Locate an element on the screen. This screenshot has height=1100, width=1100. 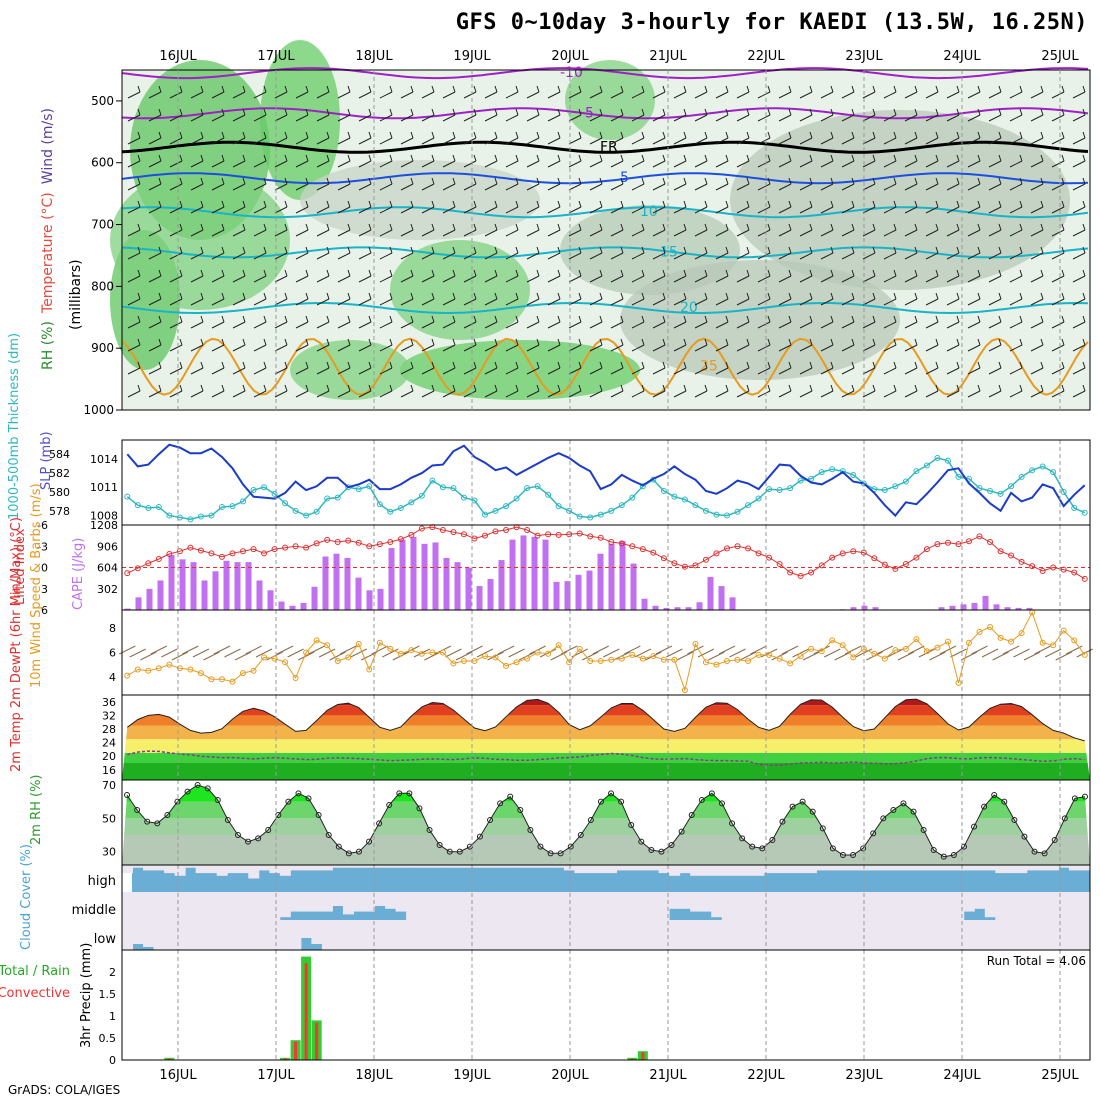
lifted-index-line-point is located at coordinates (600, 537).